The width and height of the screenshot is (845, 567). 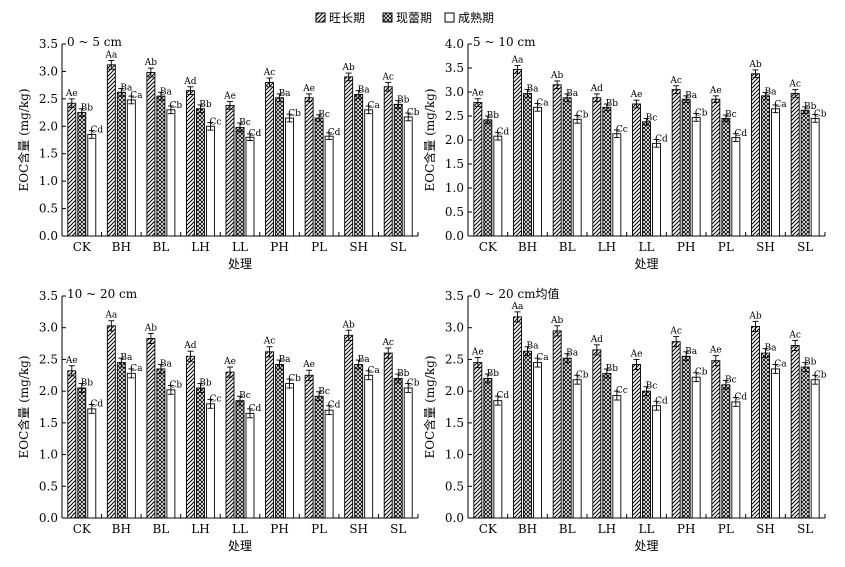 I want to click on legend-swatch, so click(x=449, y=17).